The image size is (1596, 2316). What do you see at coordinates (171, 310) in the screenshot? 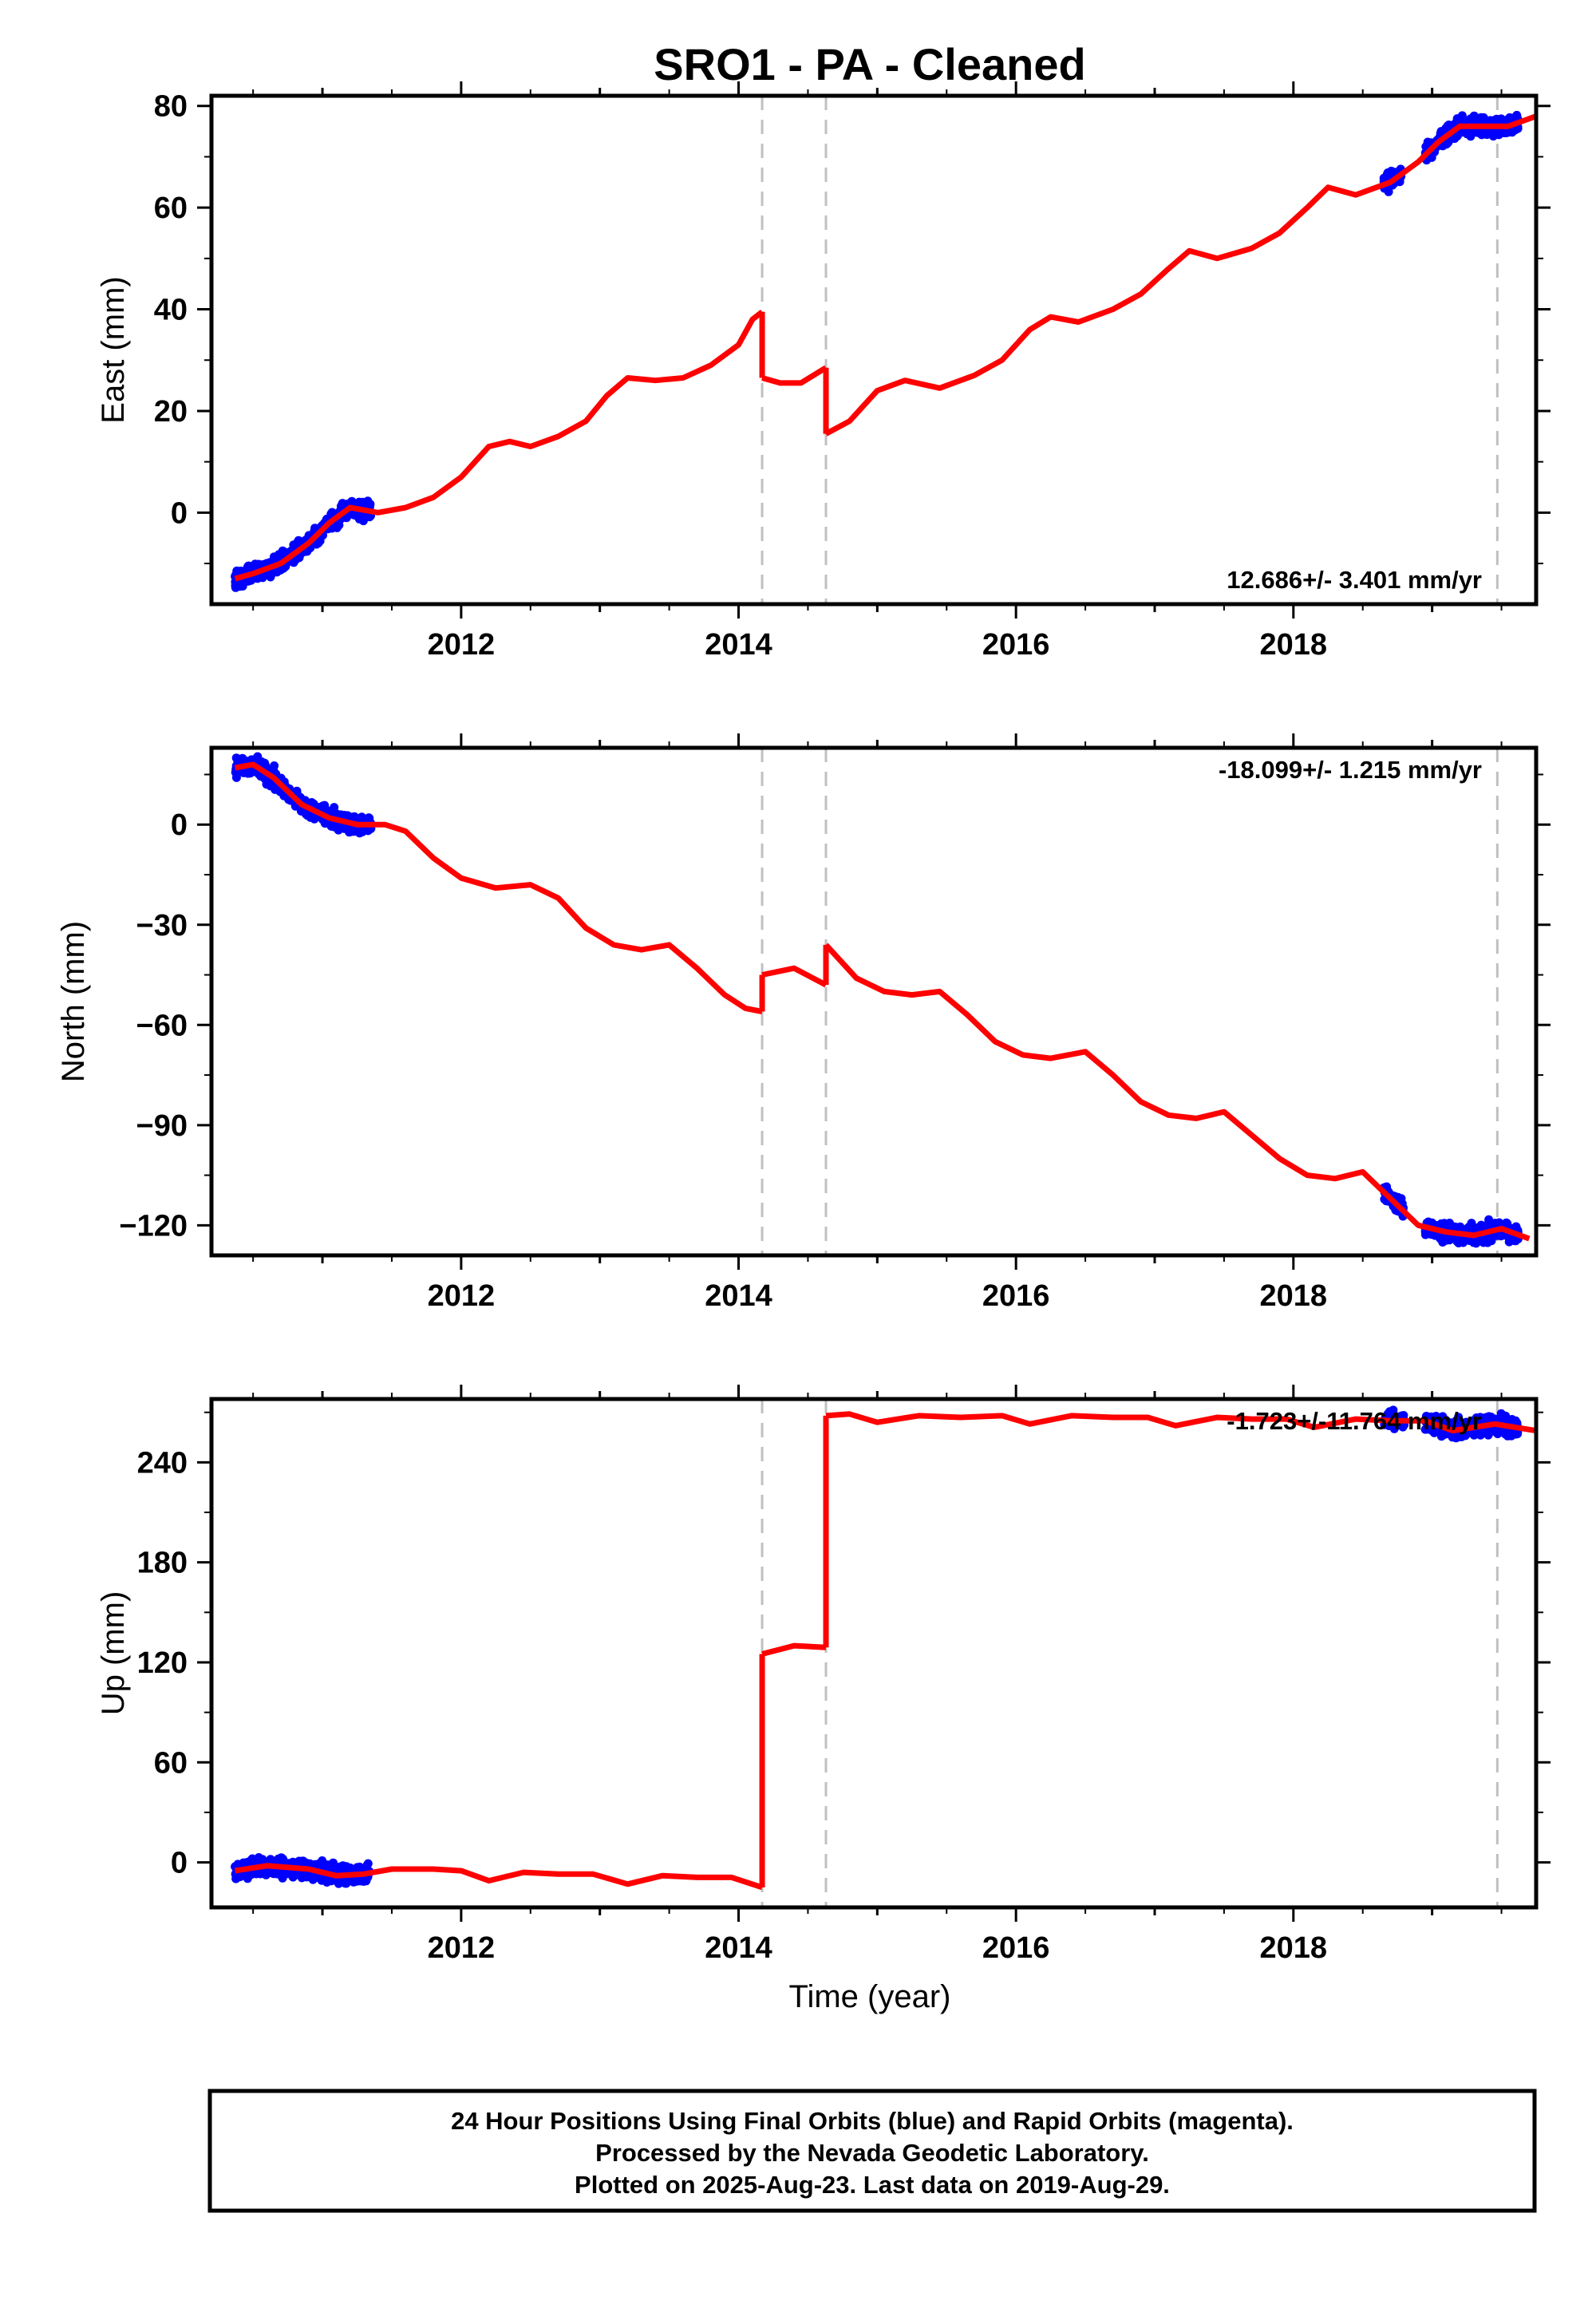
I see `y-tick-label: 40` at bounding box center [171, 310].